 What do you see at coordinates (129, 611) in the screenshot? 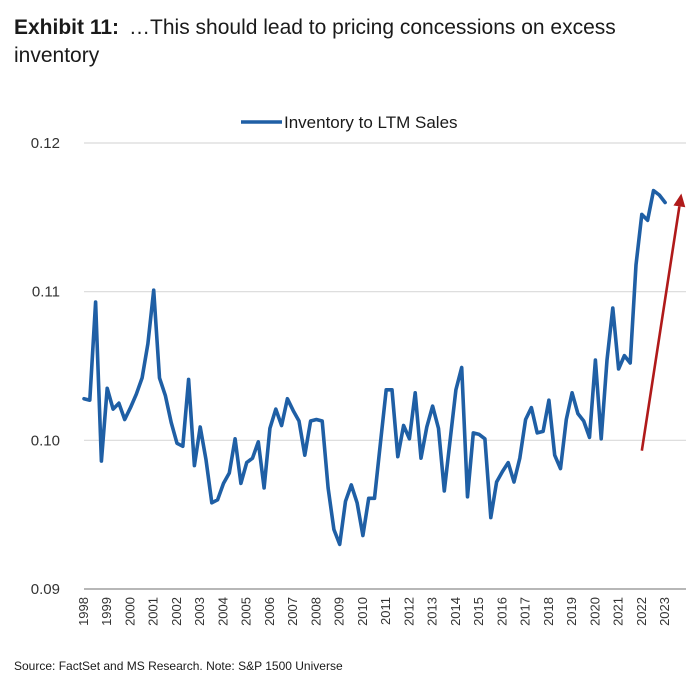
I see `x-tick-label: 2000` at bounding box center [129, 611].